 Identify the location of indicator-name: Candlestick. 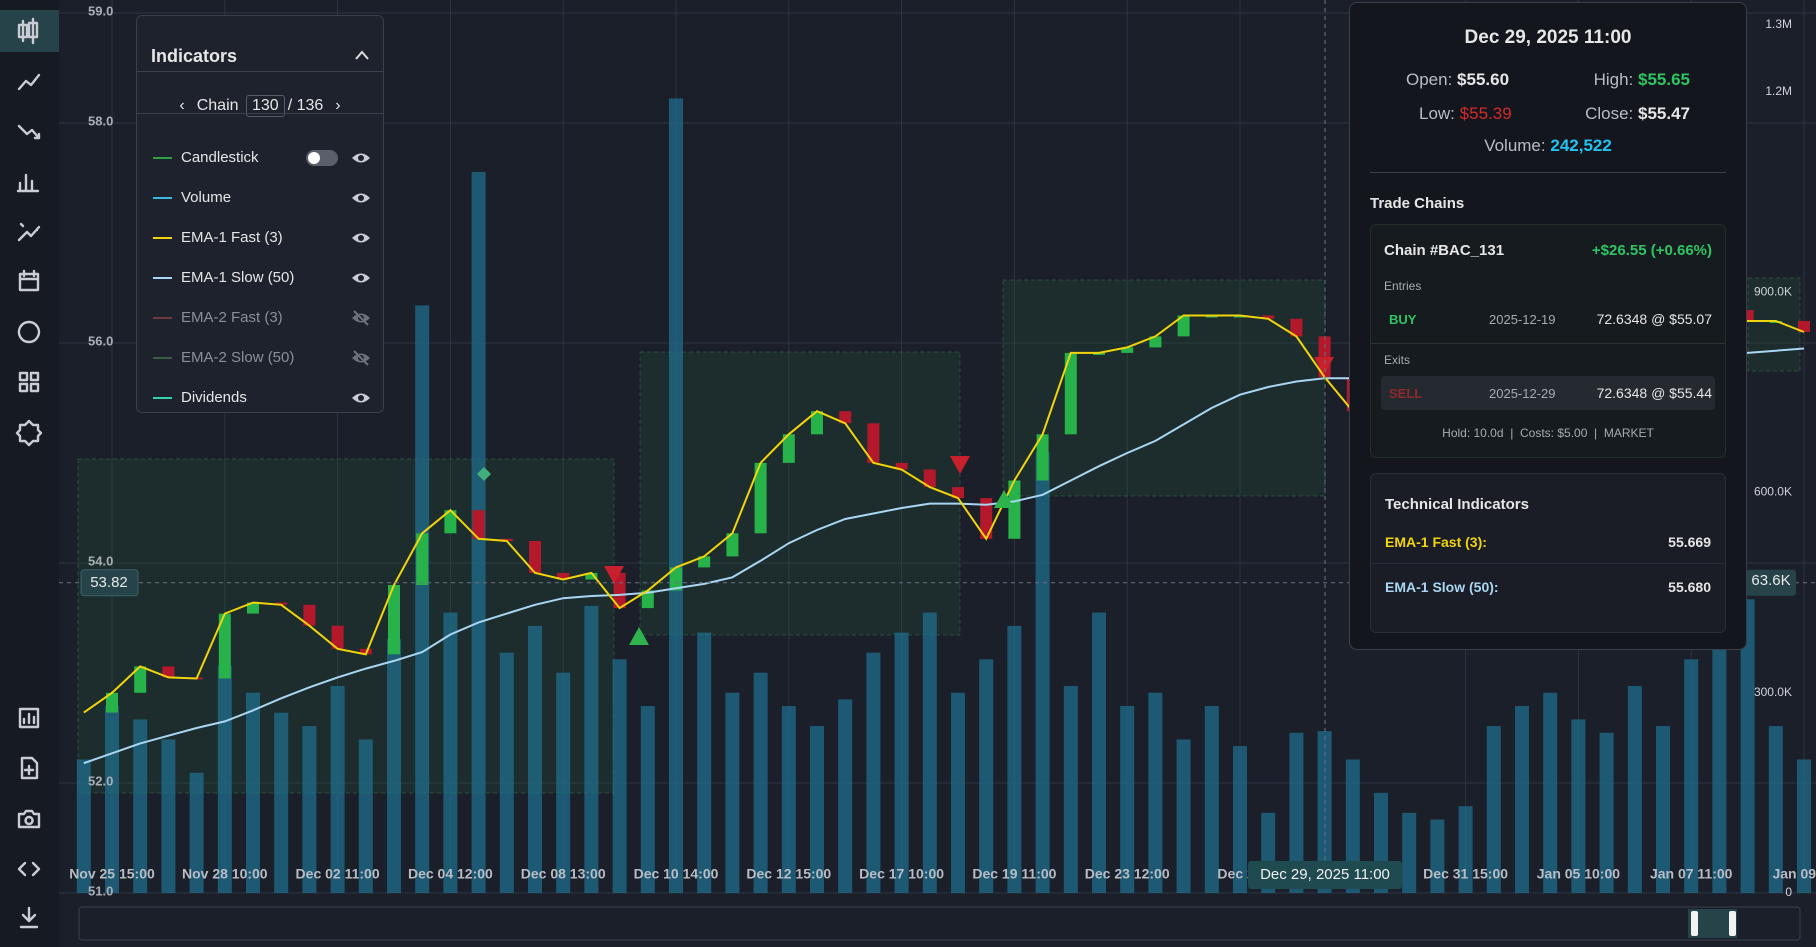
(220, 157).